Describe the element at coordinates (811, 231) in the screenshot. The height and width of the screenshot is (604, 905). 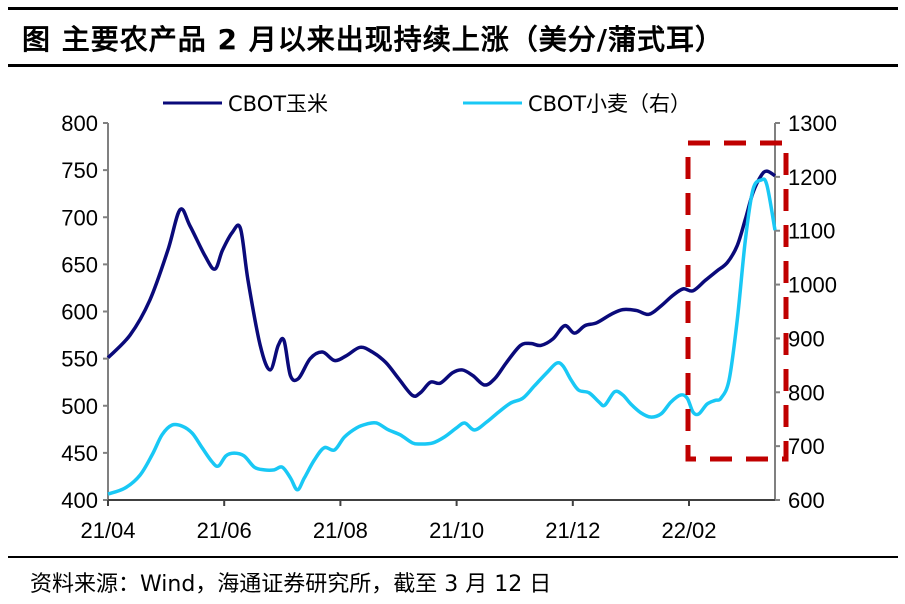
I see `y-right-tick-label: 1100` at that location.